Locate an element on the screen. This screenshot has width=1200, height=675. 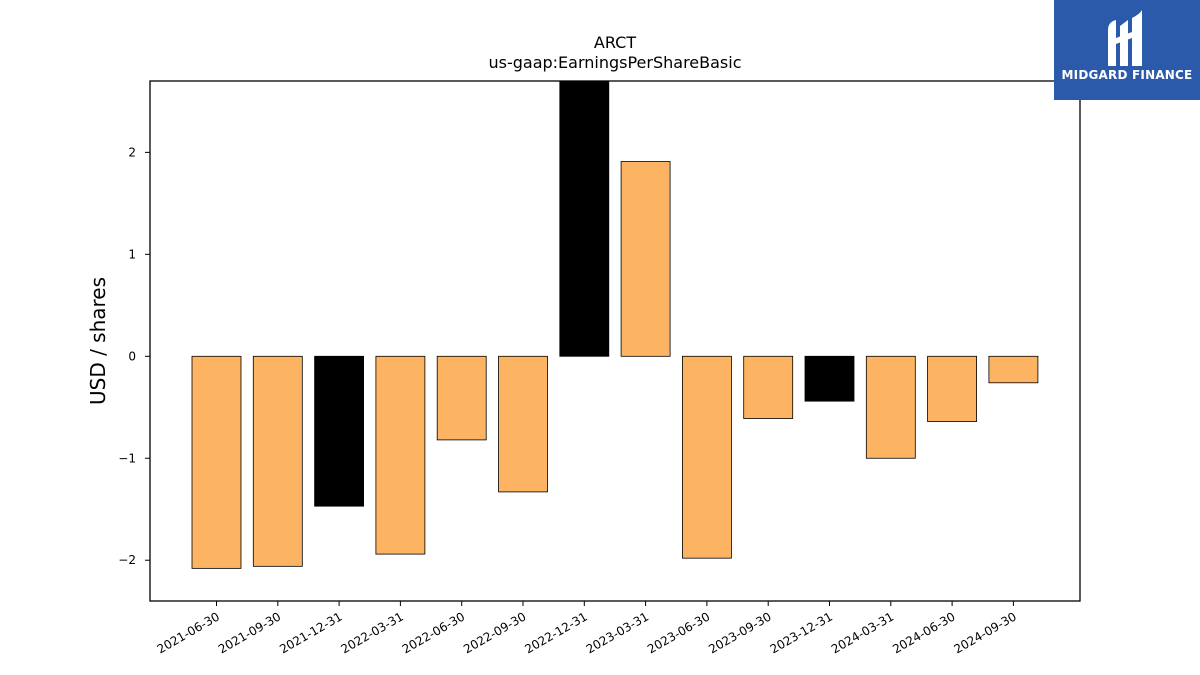
midgard-logo-icon is located at coordinates (1125, 38).